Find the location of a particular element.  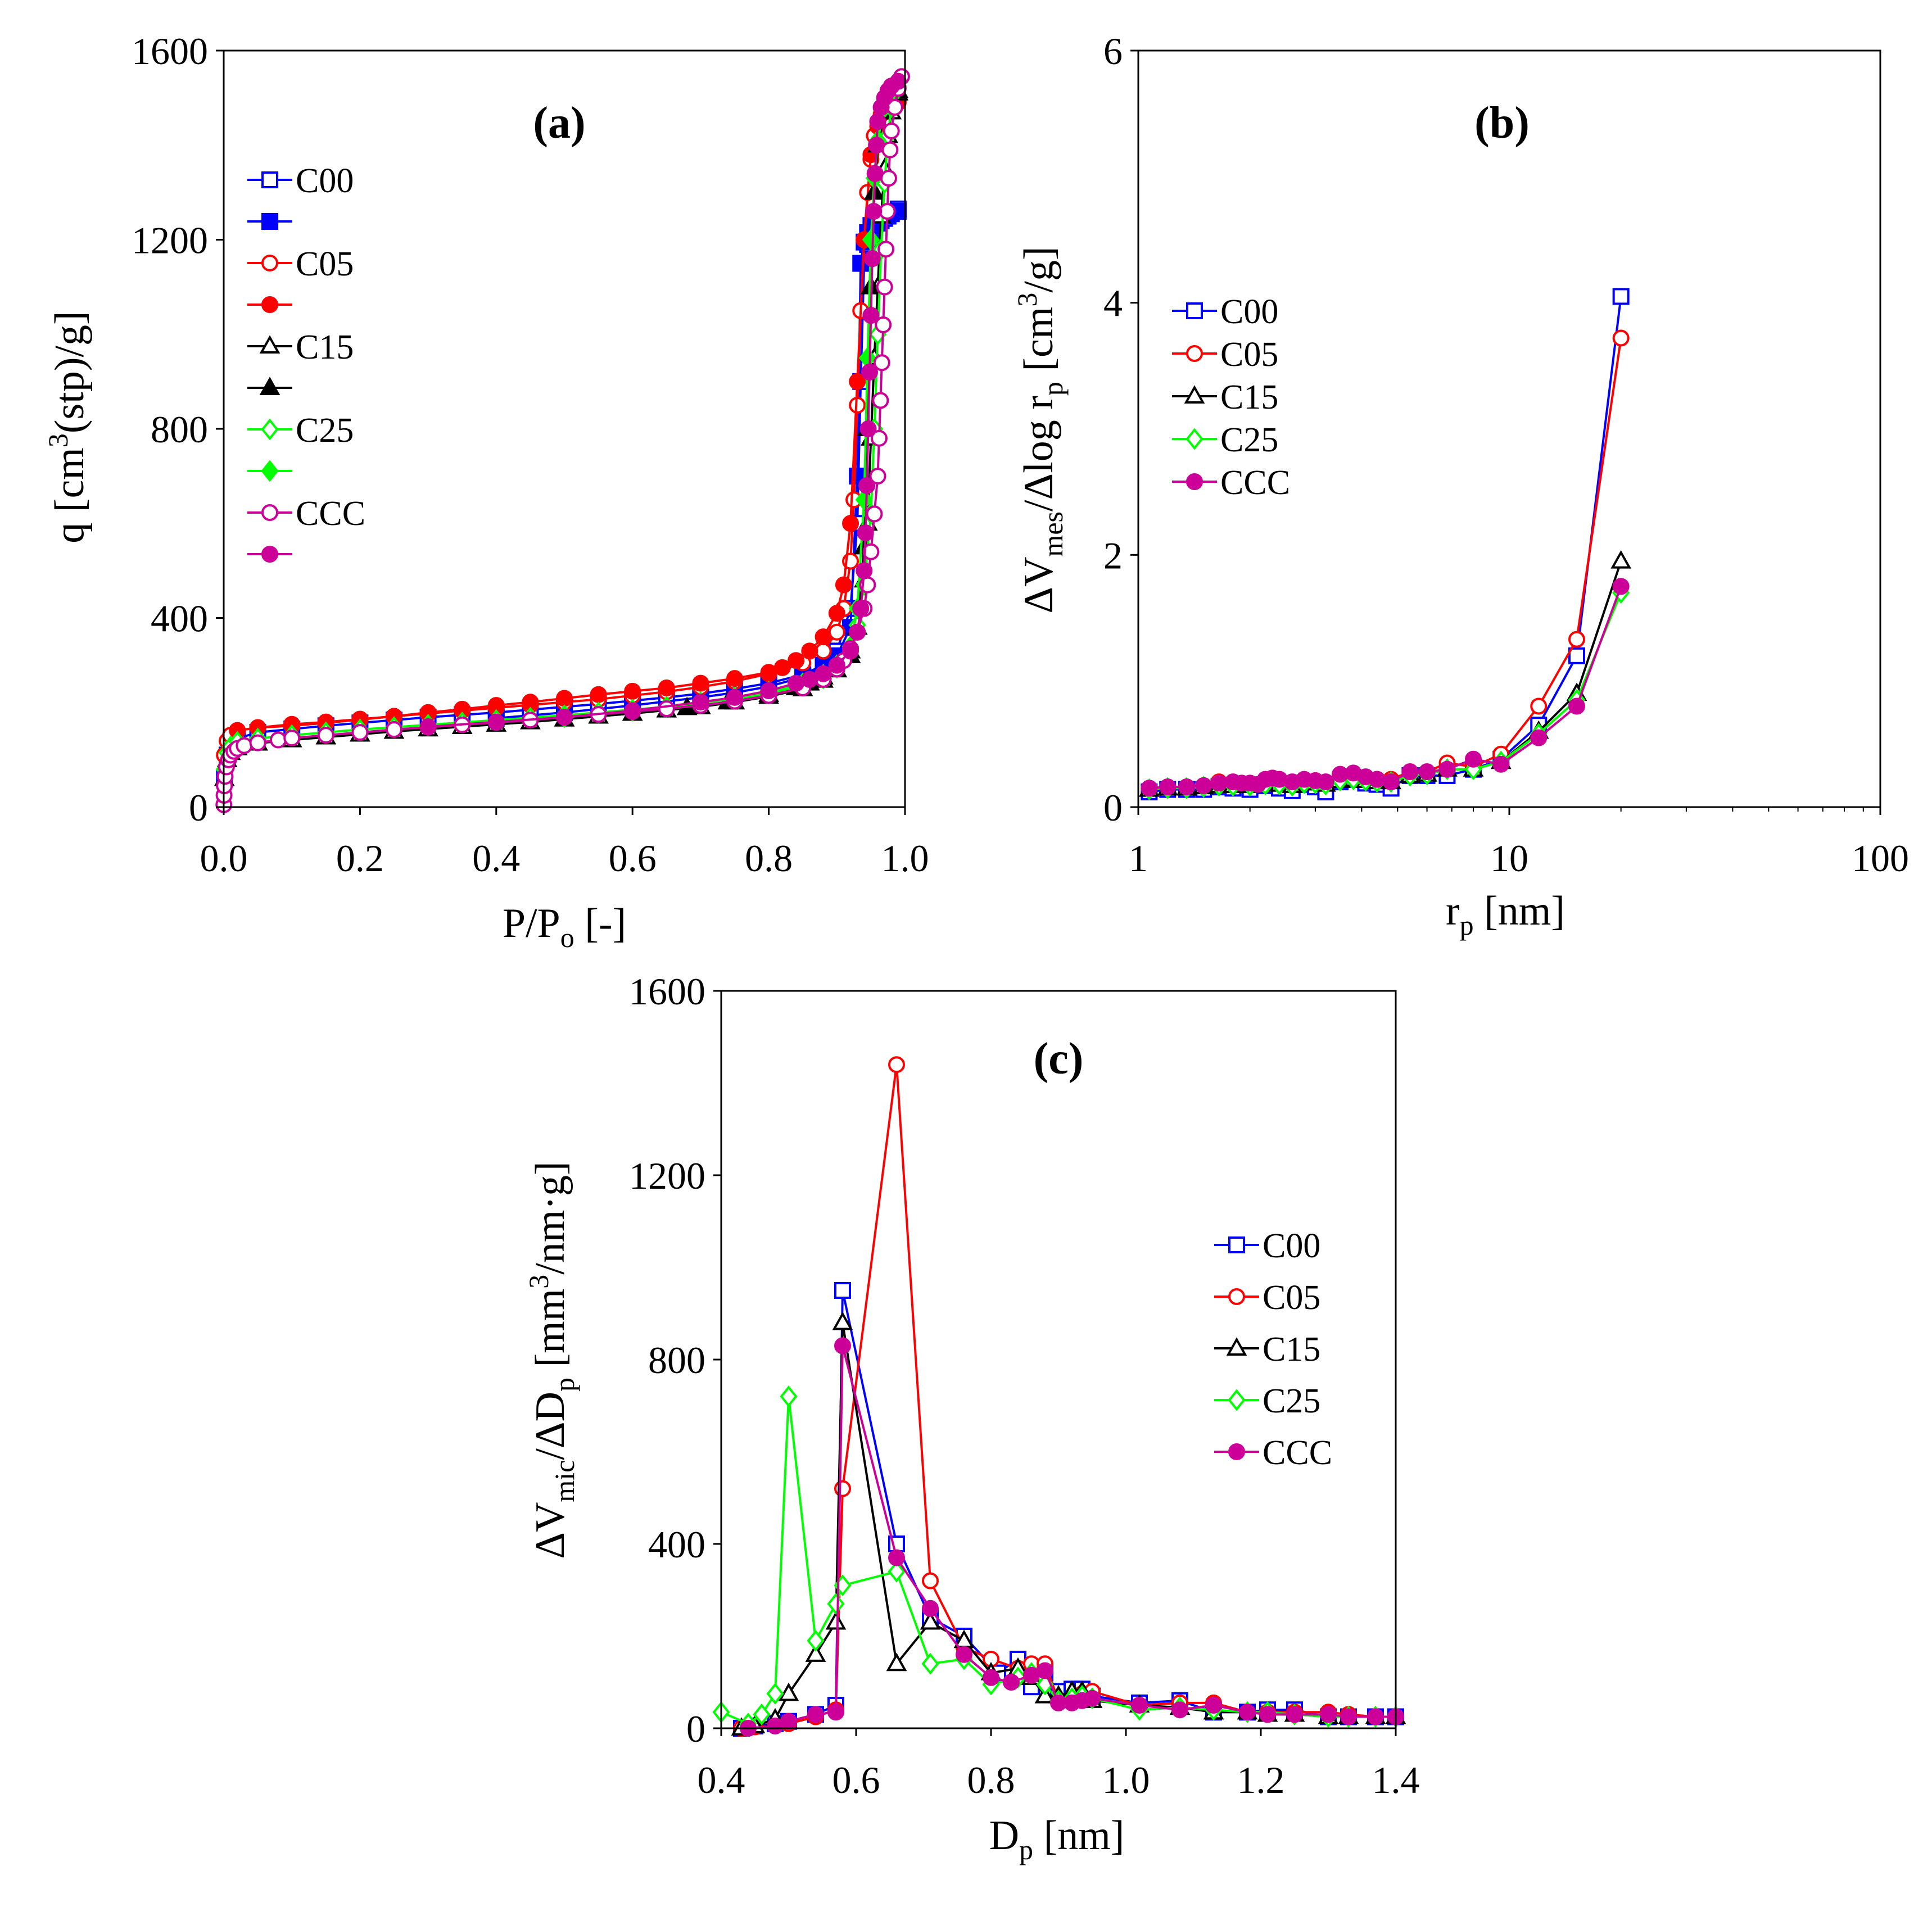

legend-entry: C15 is located at coordinates (301, 347).